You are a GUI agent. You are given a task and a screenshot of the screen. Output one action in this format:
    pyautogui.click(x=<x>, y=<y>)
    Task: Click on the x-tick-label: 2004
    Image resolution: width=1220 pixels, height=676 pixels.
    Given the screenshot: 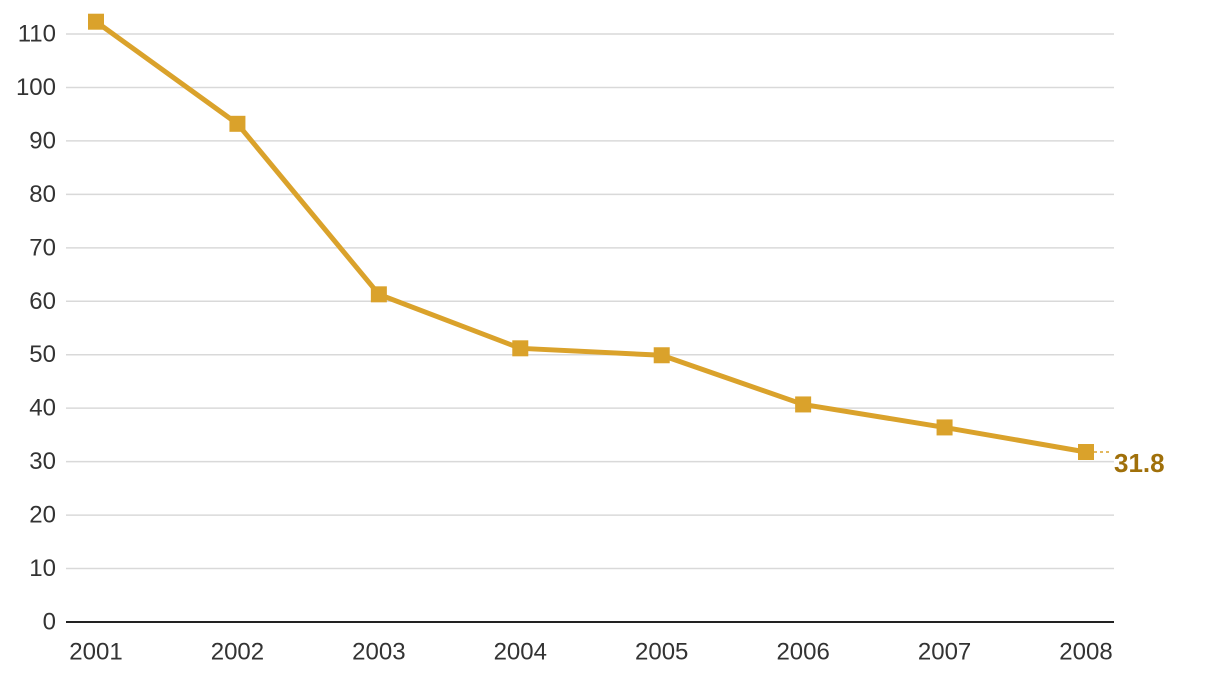 What is the action you would take?
    pyautogui.click(x=520, y=652)
    